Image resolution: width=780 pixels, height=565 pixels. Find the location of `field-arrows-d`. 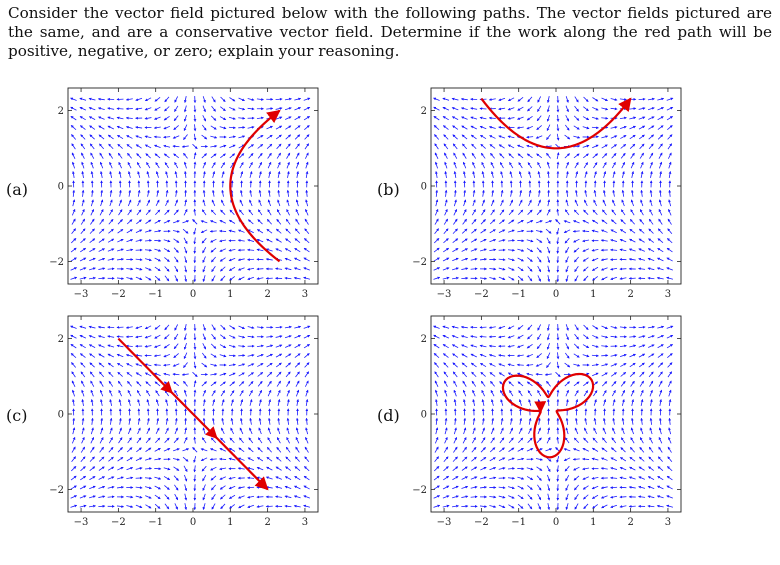

field-arrows-d is located at coordinates (553, 417).